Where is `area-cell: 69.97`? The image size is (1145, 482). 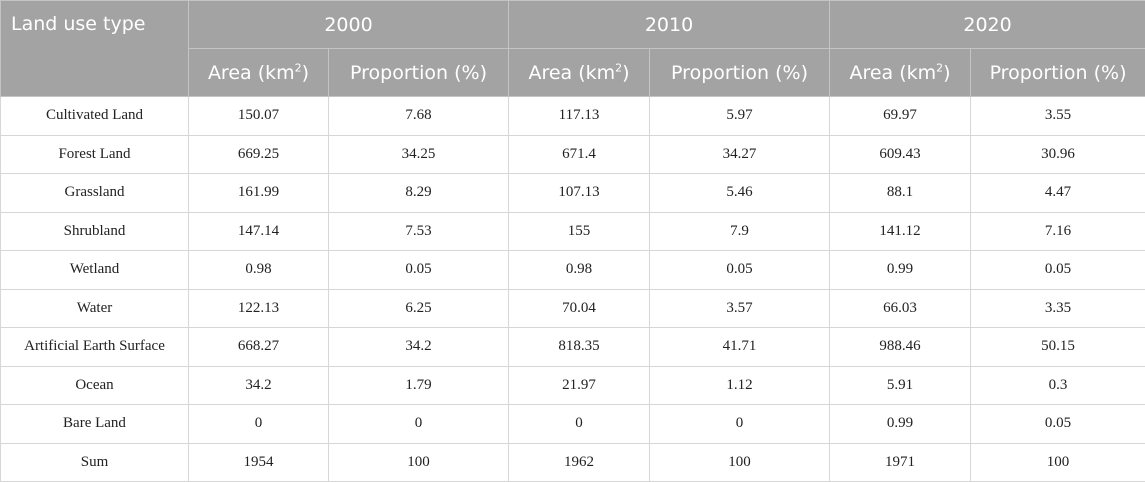 area-cell: 69.97 is located at coordinates (900, 116).